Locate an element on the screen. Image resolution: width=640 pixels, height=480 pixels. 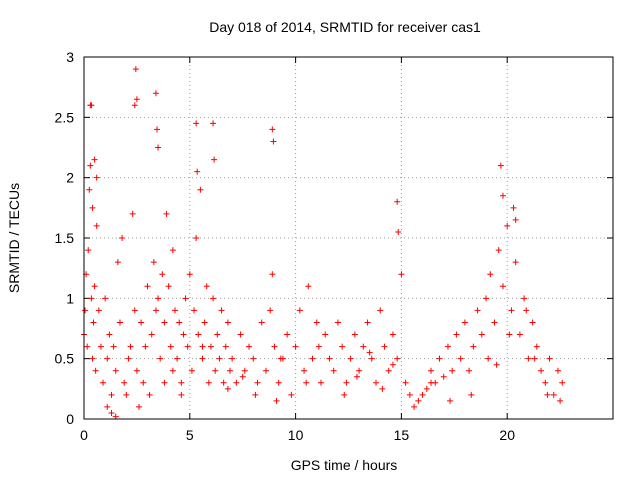
y-tick-label: 2 is located at coordinates (70, 178).